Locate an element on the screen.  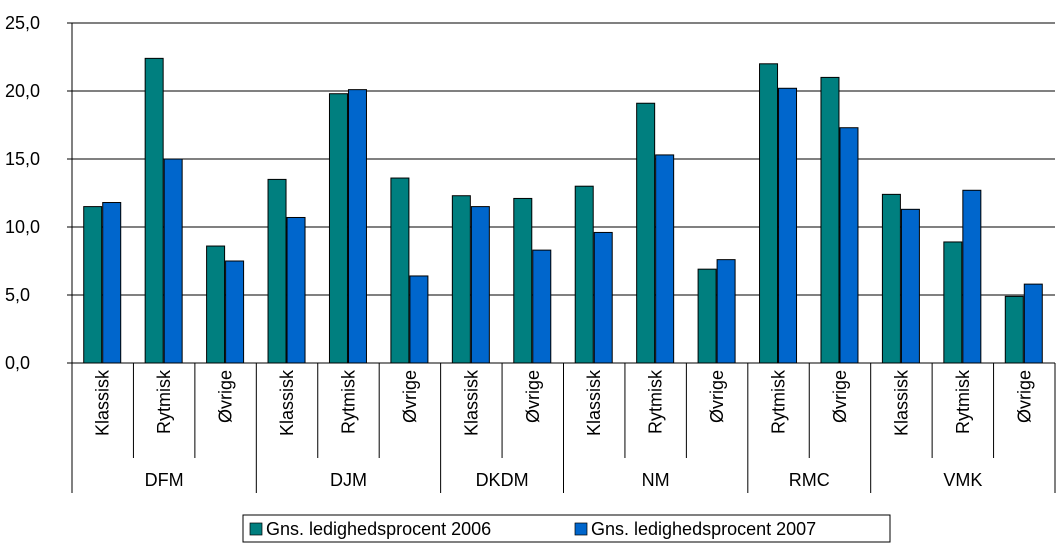
group-label: DJM is located at coordinates (348, 480).